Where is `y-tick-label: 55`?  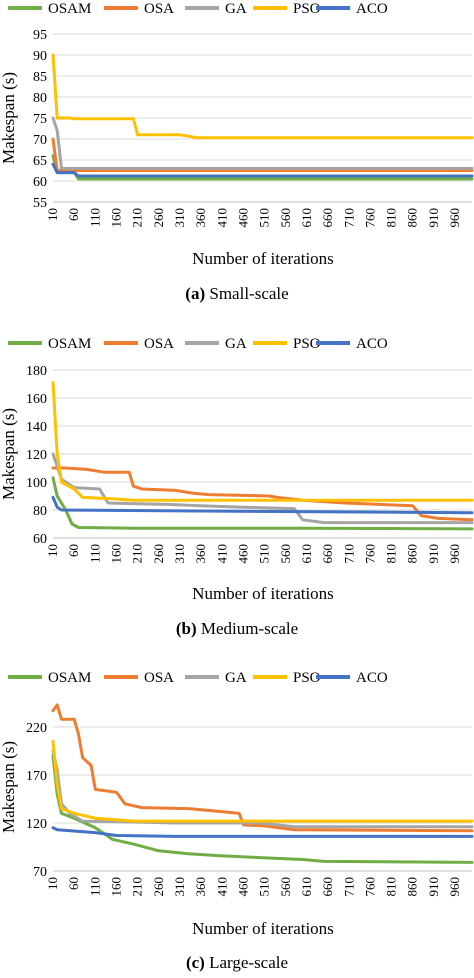 y-tick-label: 55 is located at coordinates (40, 203).